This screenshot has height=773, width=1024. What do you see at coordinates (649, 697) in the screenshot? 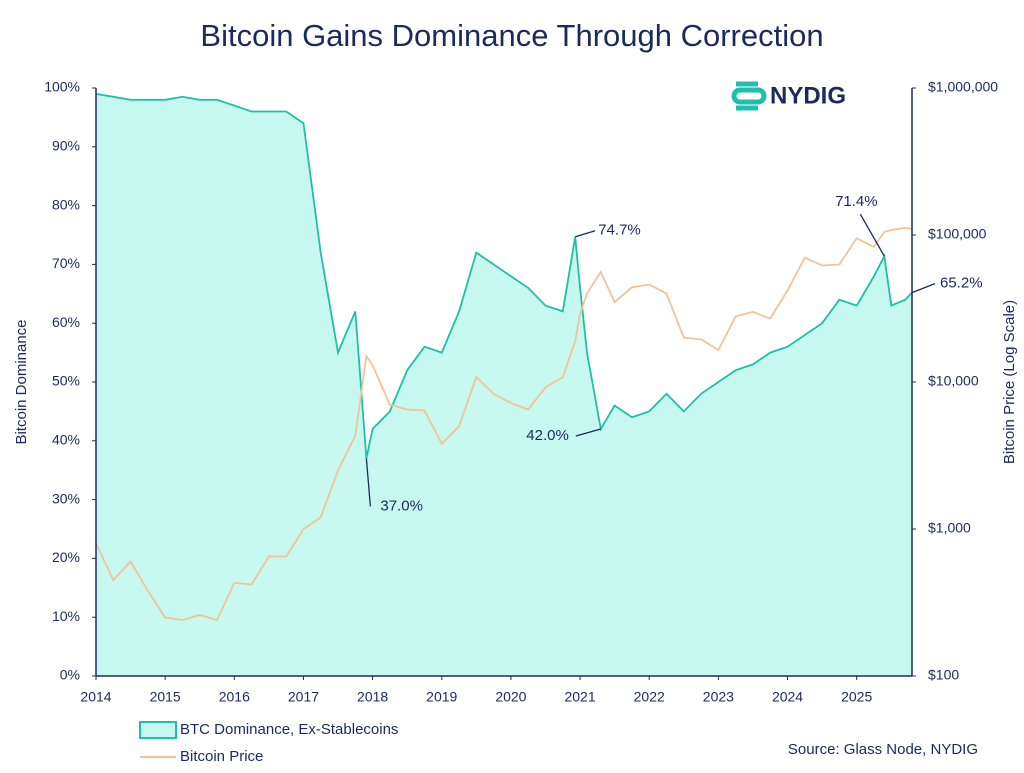
I see `x-tick-label: 2022` at bounding box center [649, 697].